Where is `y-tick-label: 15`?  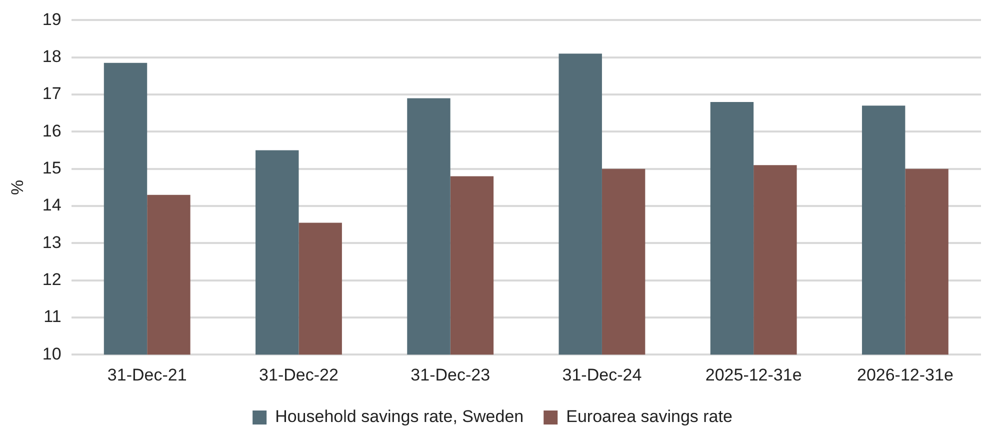
y-tick-label: 15 is located at coordinates (52, 168).